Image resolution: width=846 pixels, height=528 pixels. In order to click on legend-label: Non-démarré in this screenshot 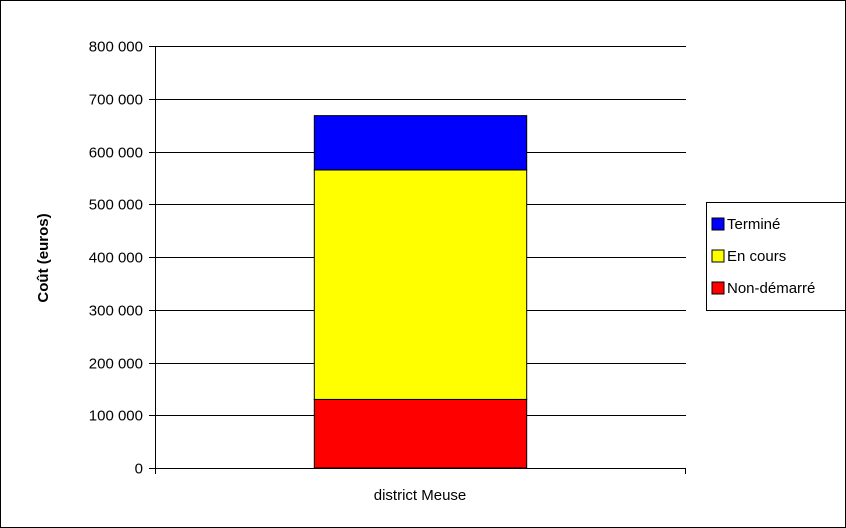, I will do `click(771, 288)`.